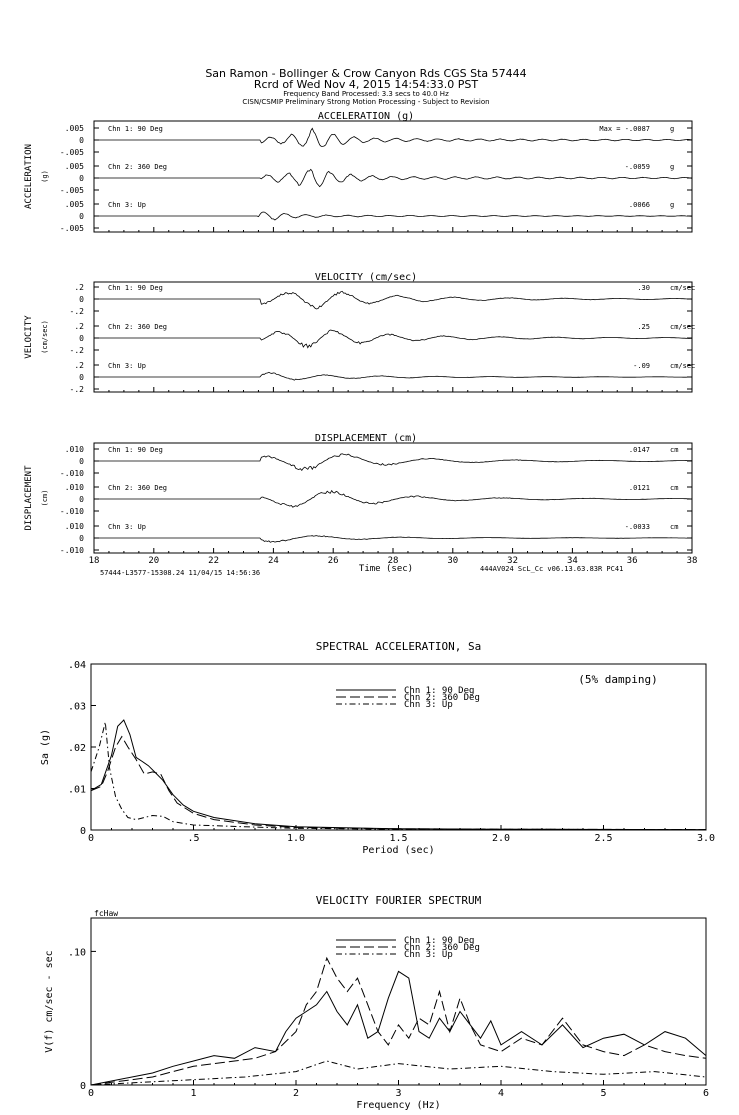 The image size is (739, 1115). Describe the element at coordinates (637, 167) in the screenshot. I see `peak-value: -.0059` at that location.